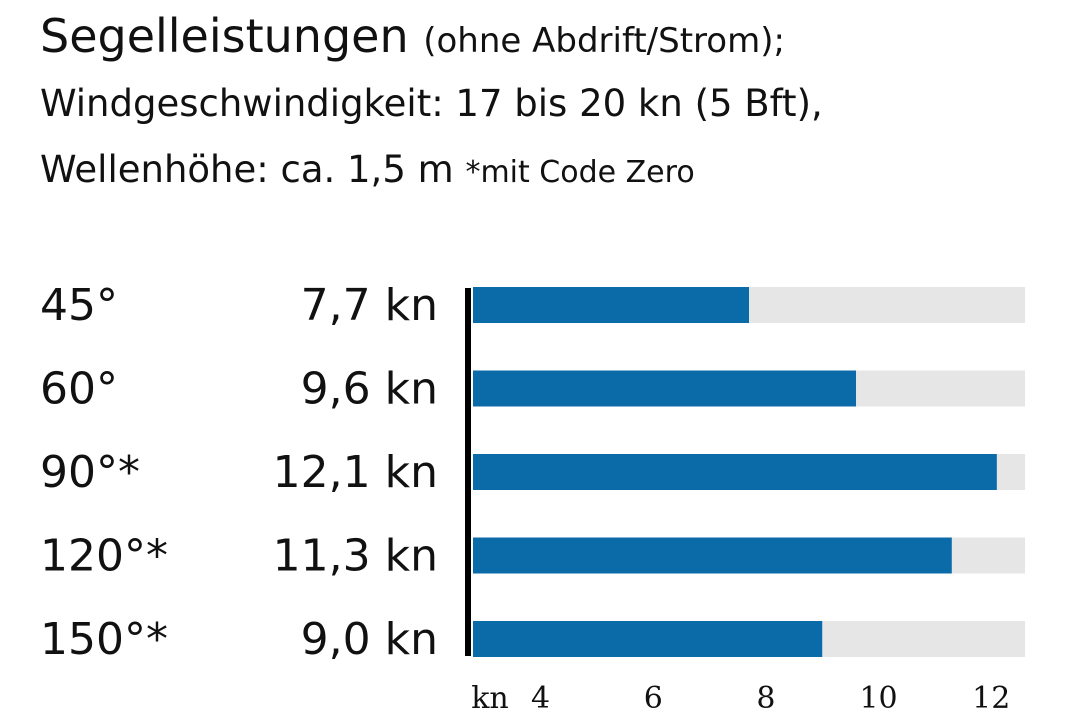  Describe the element at coordinates (369, 389) in the screenshot. I see `value-label: 9,6 kn` at that location.